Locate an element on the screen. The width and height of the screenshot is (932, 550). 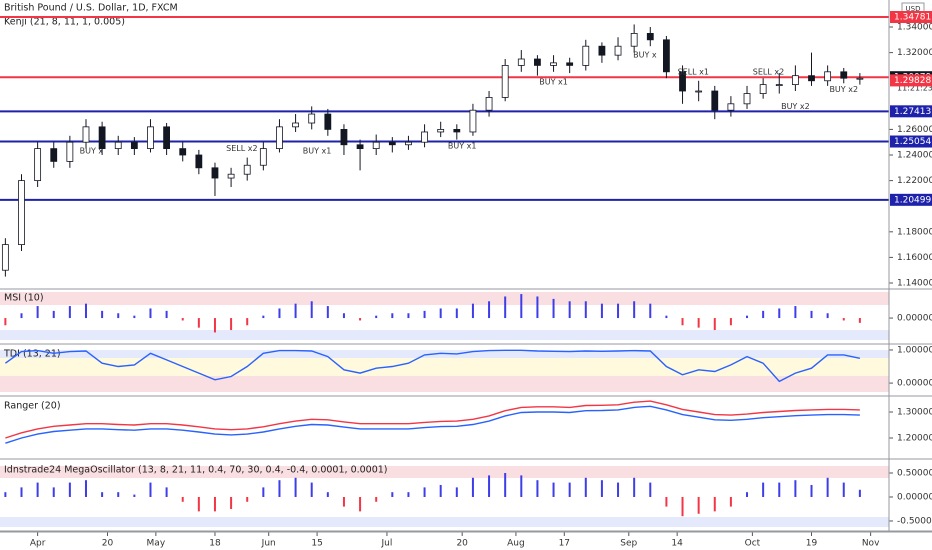
y-tick-label: 0.00000 is located at coordinates (914, 384).